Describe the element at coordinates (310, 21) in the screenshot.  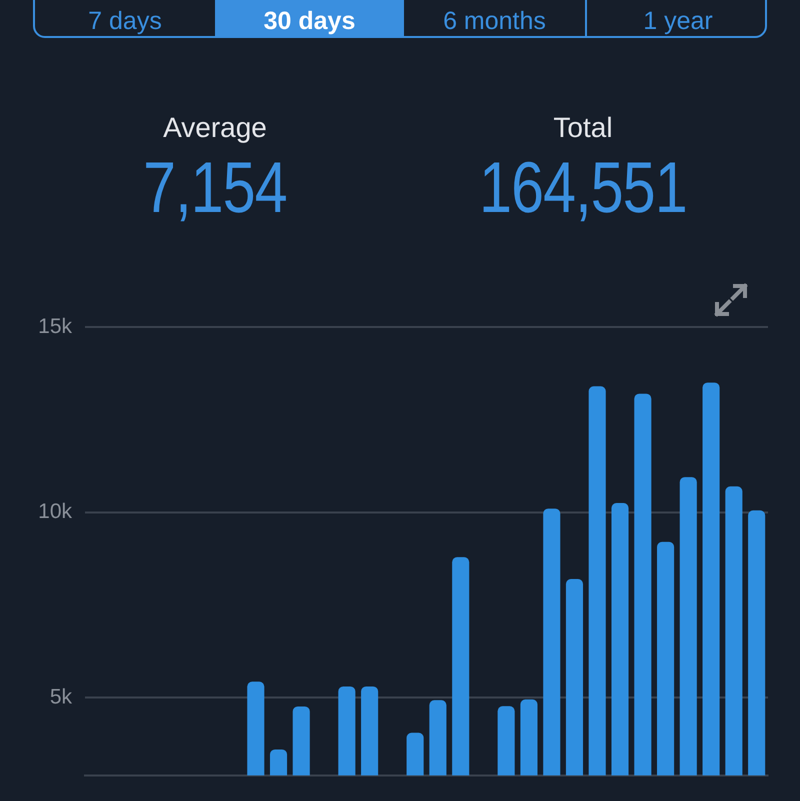
I see `text: 30 days` at that location.